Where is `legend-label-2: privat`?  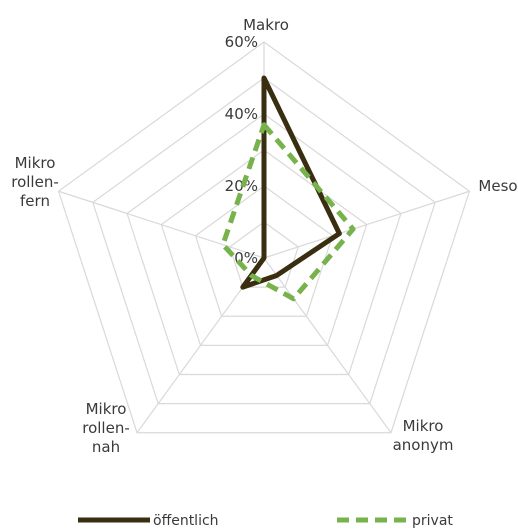
legend-label-2: privat is located at coordinates (432, 521).